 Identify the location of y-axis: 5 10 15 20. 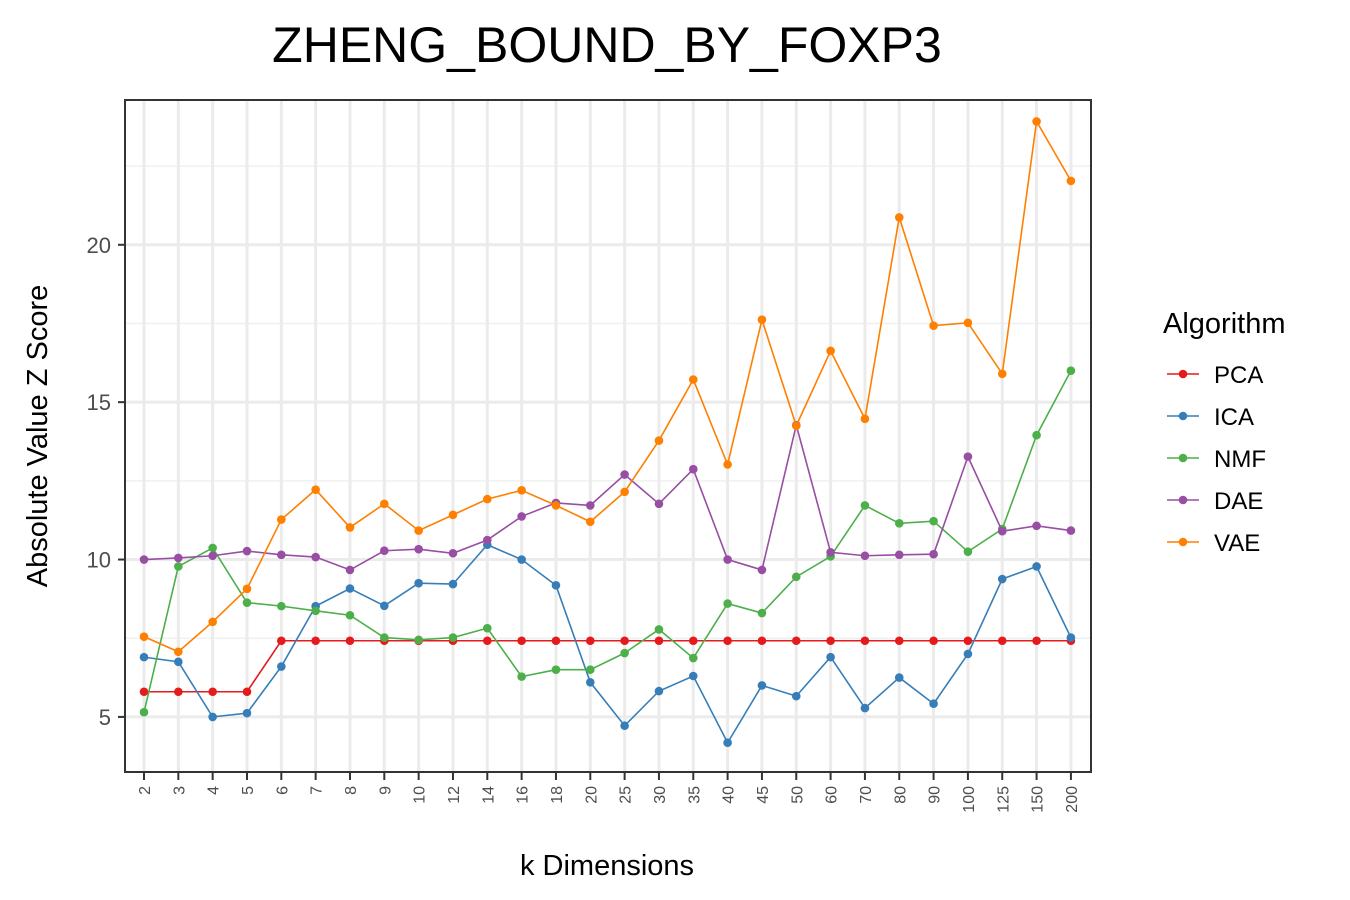
(106, 481).